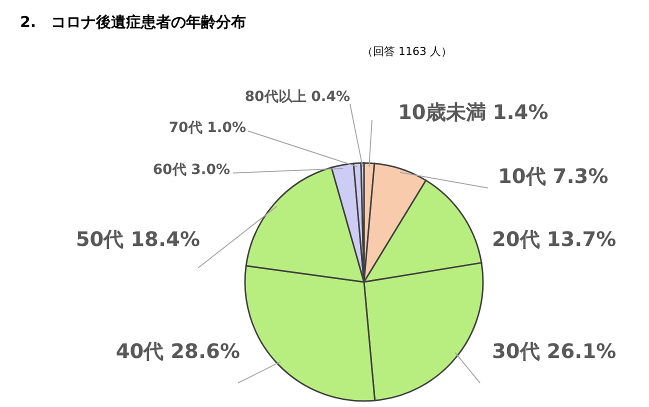 This screenshot has width=649, height=407. Describe the element at coordinates (207, 128) in the screenshot. I see `slice-label: 70代 1.0%` at that location.